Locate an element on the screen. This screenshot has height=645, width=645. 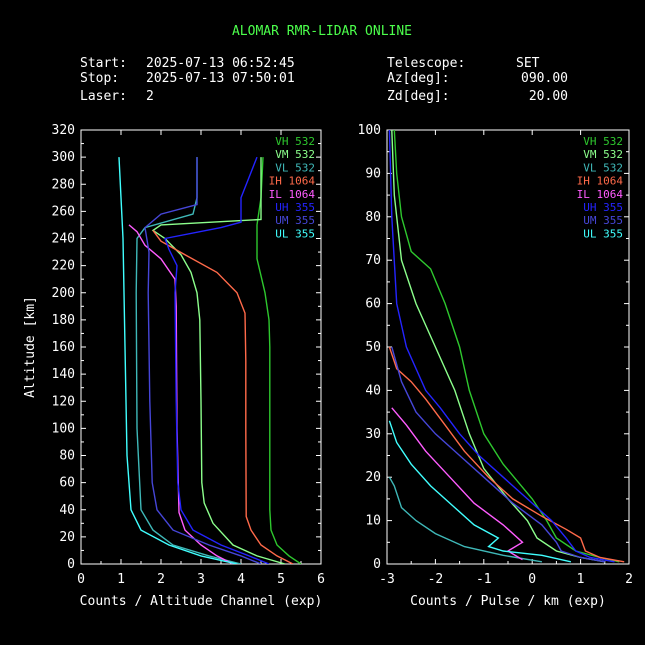
x-tick-label: 3 is located at coordinates (201, 579).